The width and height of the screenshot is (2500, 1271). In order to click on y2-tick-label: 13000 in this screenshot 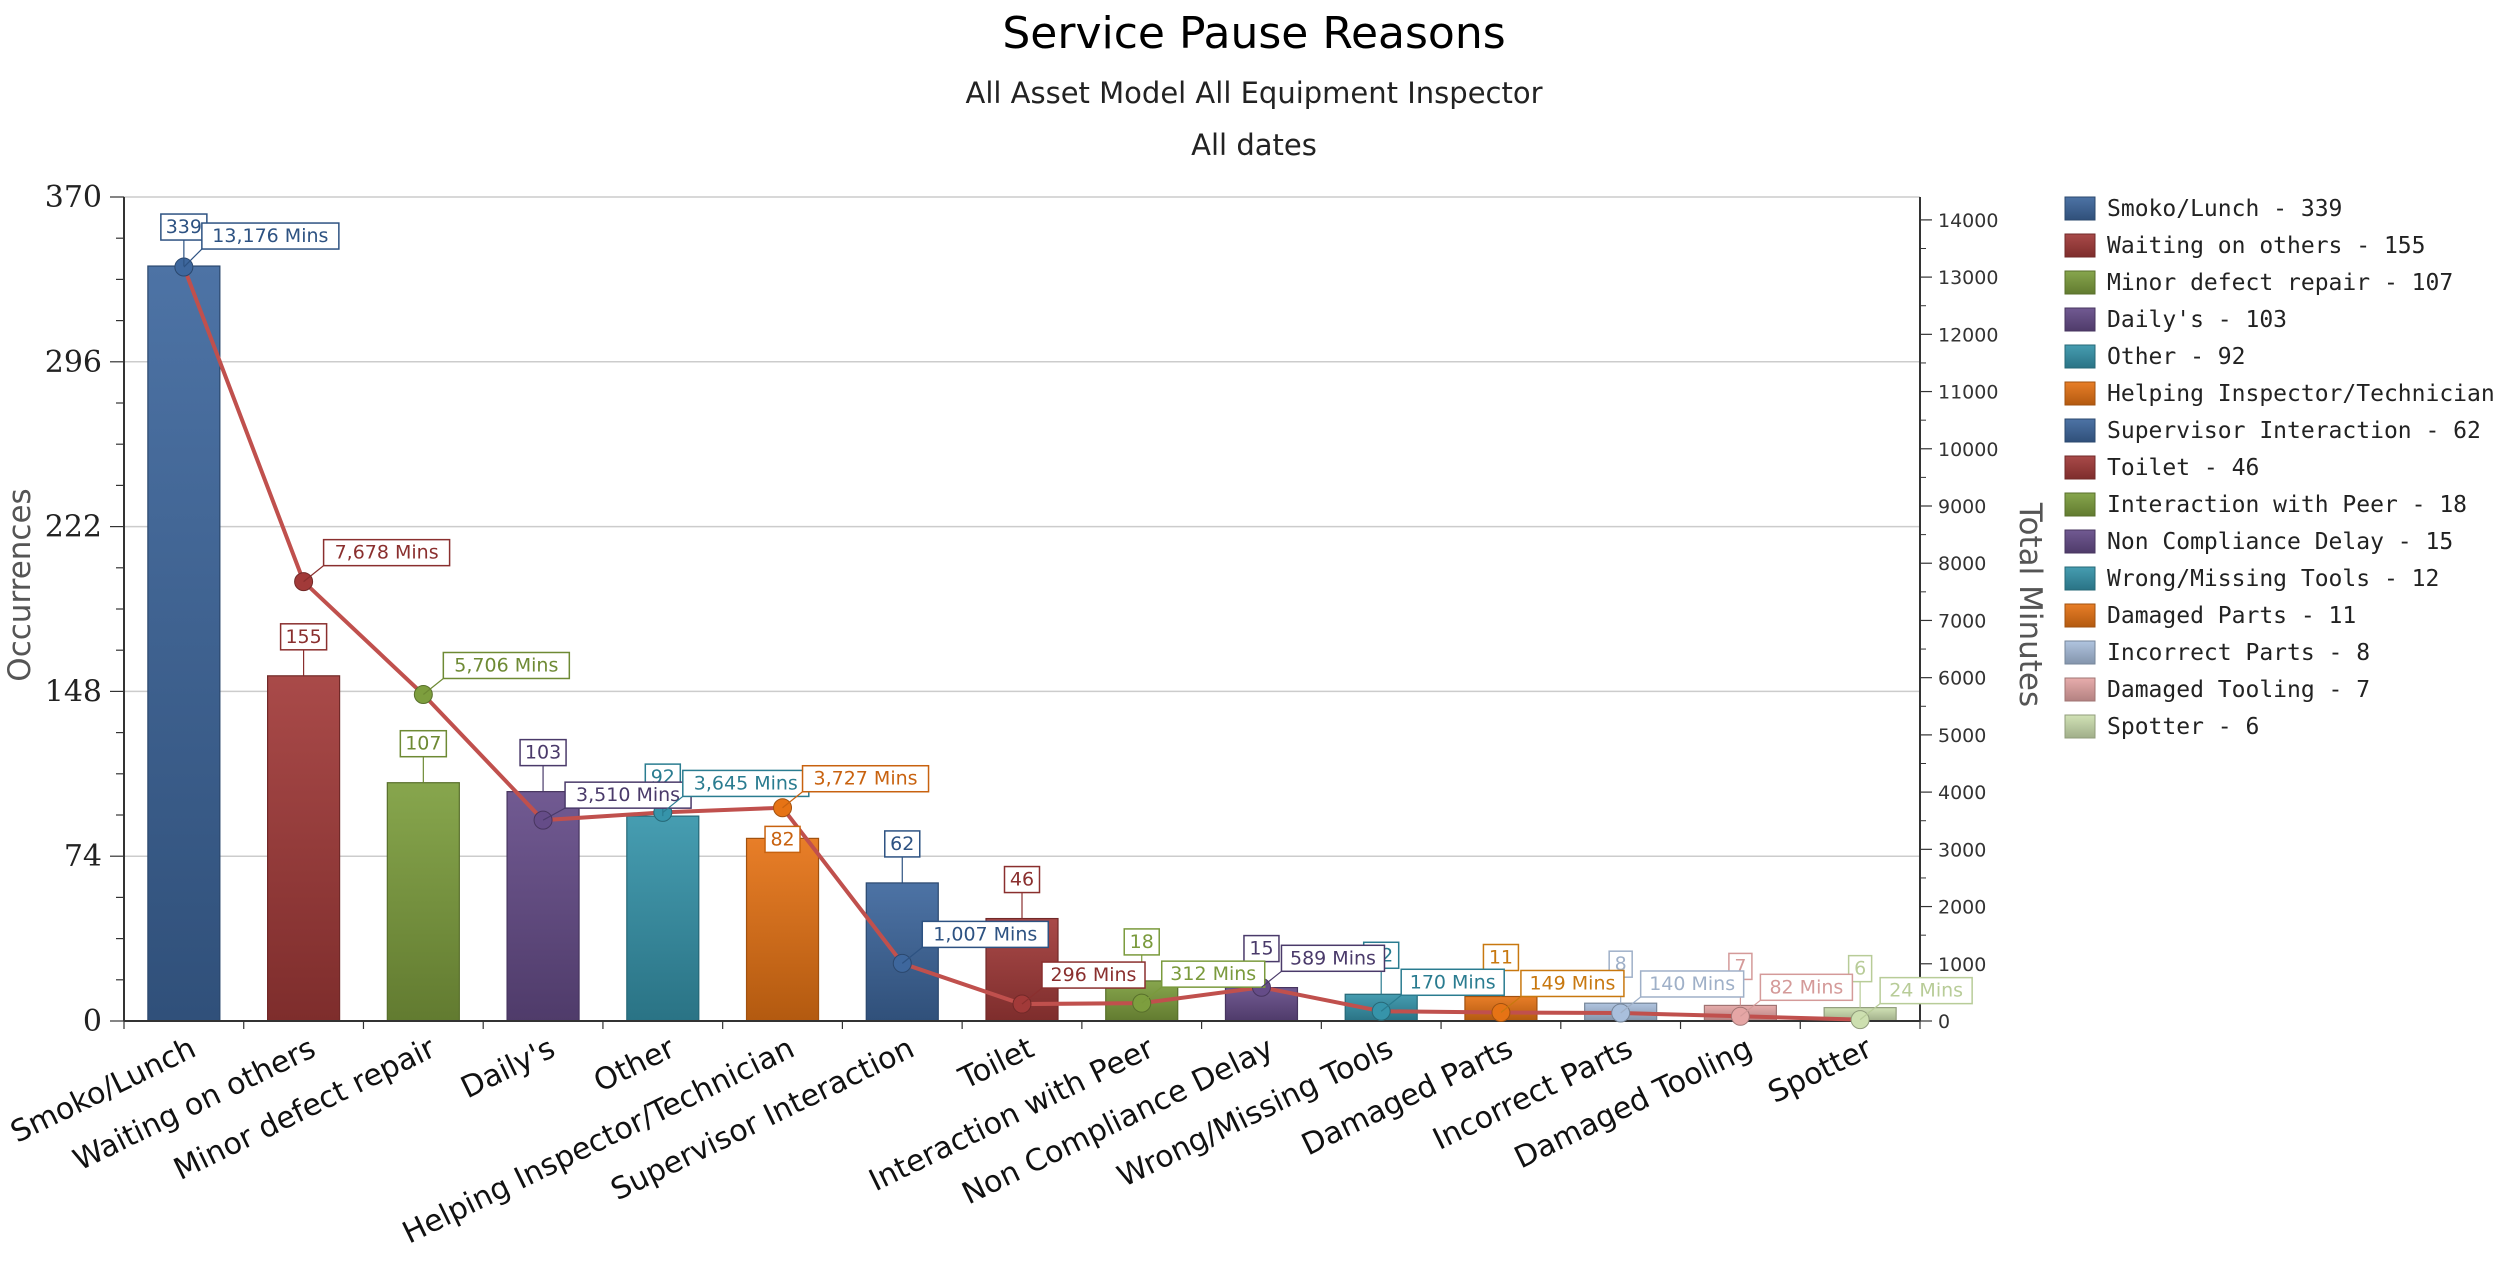, I will do `click(1968, 278)`.